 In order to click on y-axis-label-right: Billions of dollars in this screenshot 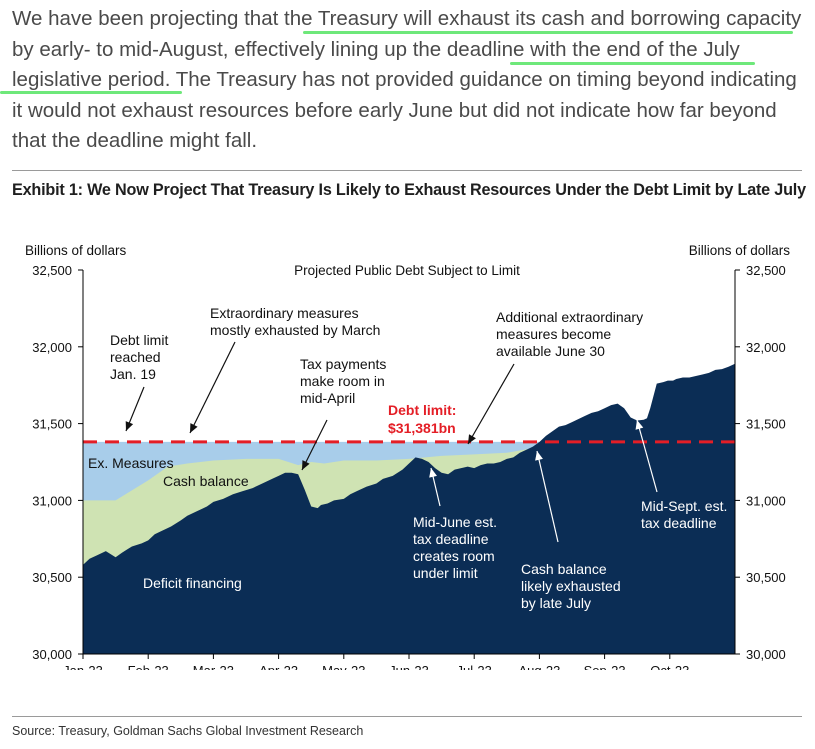, I will do `click(740, 250)`.